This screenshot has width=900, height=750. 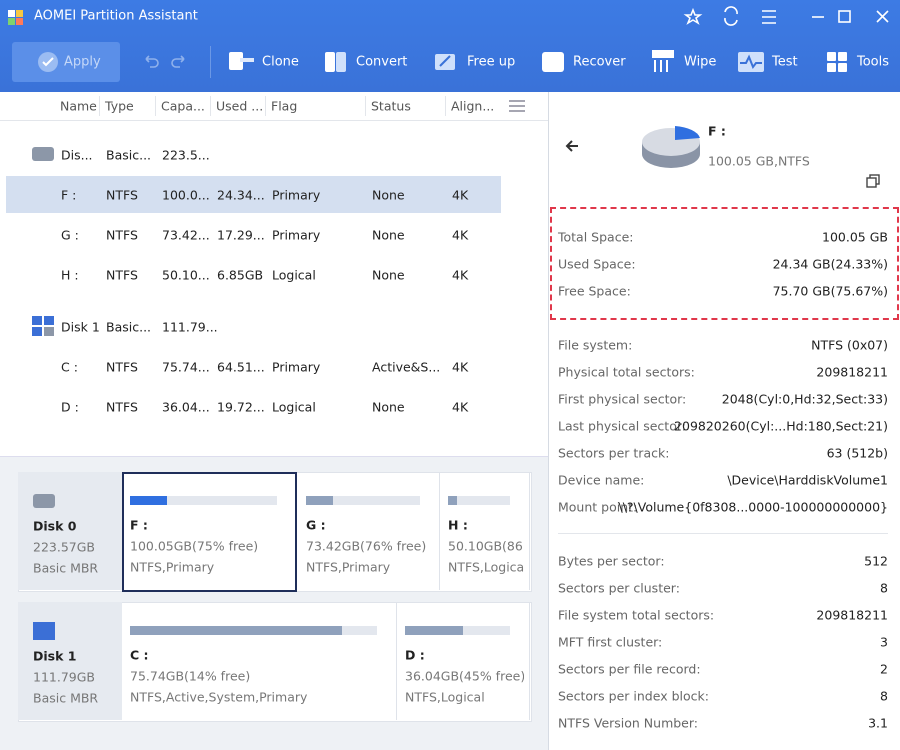 What do you see at coordinates (628, 723) in the screenshot?
I see `property-label: NTFS Version Number:` at bounding box center [628, 723].